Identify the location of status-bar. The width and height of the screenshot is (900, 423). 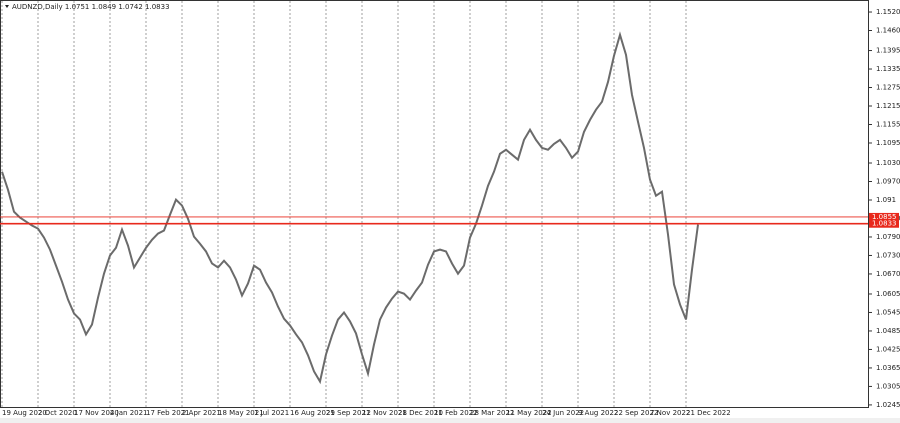
(450, 420).